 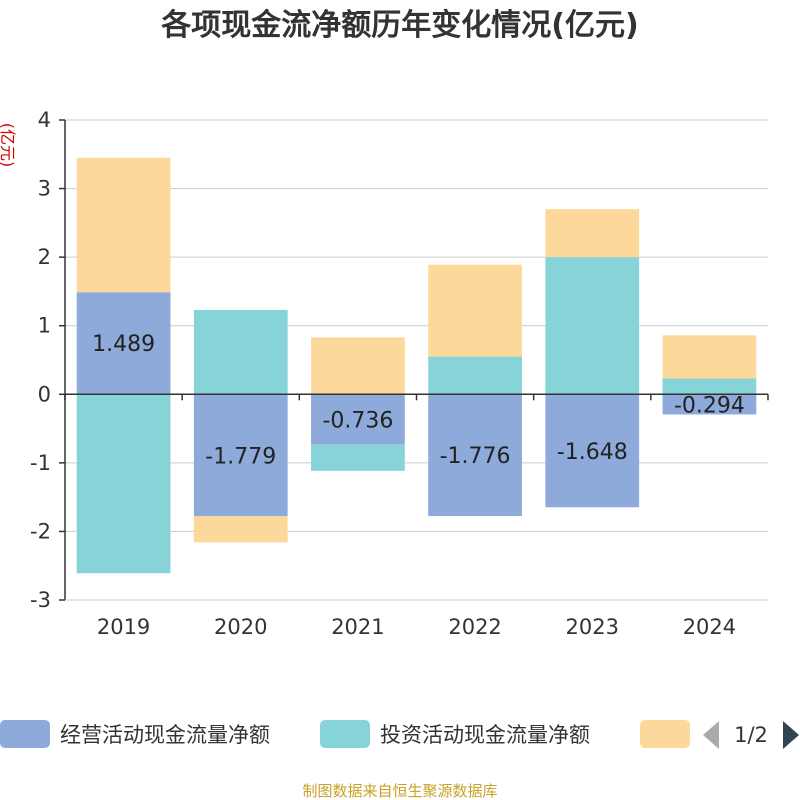 What do you see at coordinates (791, 735) in the screenshot?
I see `legend-next-page-icon` at bounding box center [791, 735].